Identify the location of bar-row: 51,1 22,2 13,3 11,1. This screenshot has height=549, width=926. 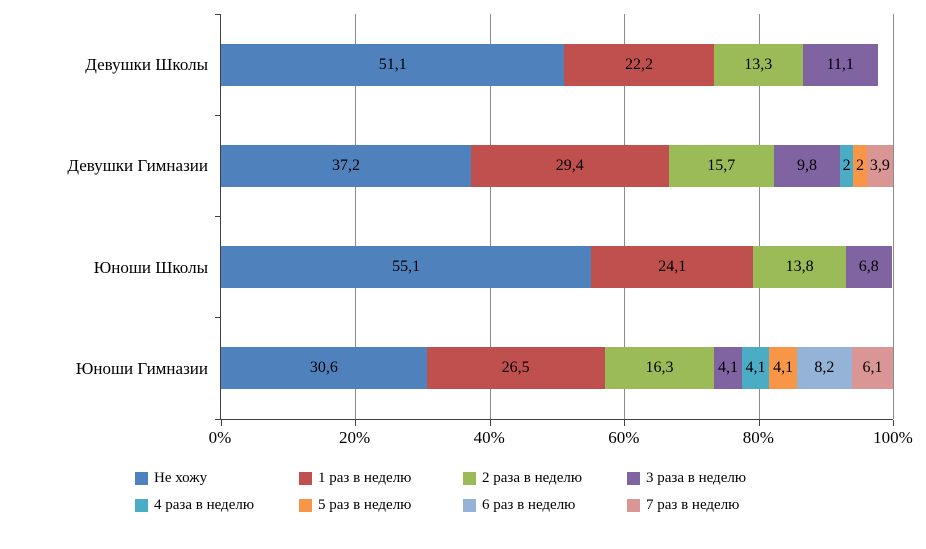
(557, 64).